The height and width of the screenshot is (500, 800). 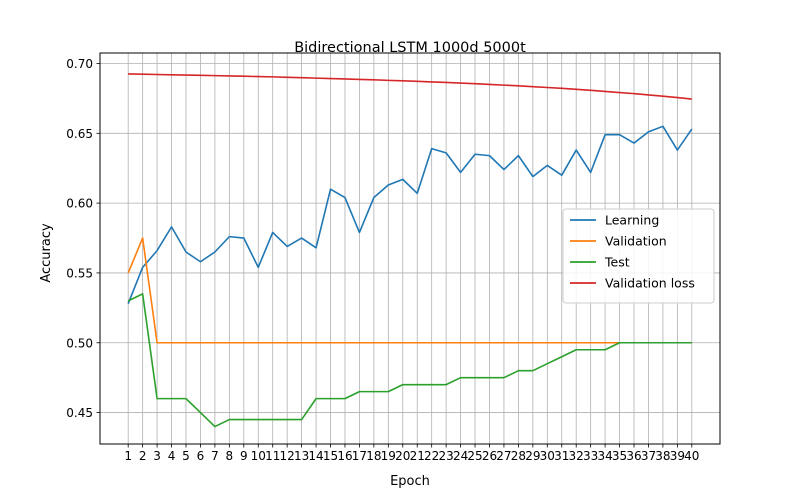 What do you see at coordinates (330, 456) in the screenshot?
I see `x-tick-label: 15` at bounding box center [330, 456].